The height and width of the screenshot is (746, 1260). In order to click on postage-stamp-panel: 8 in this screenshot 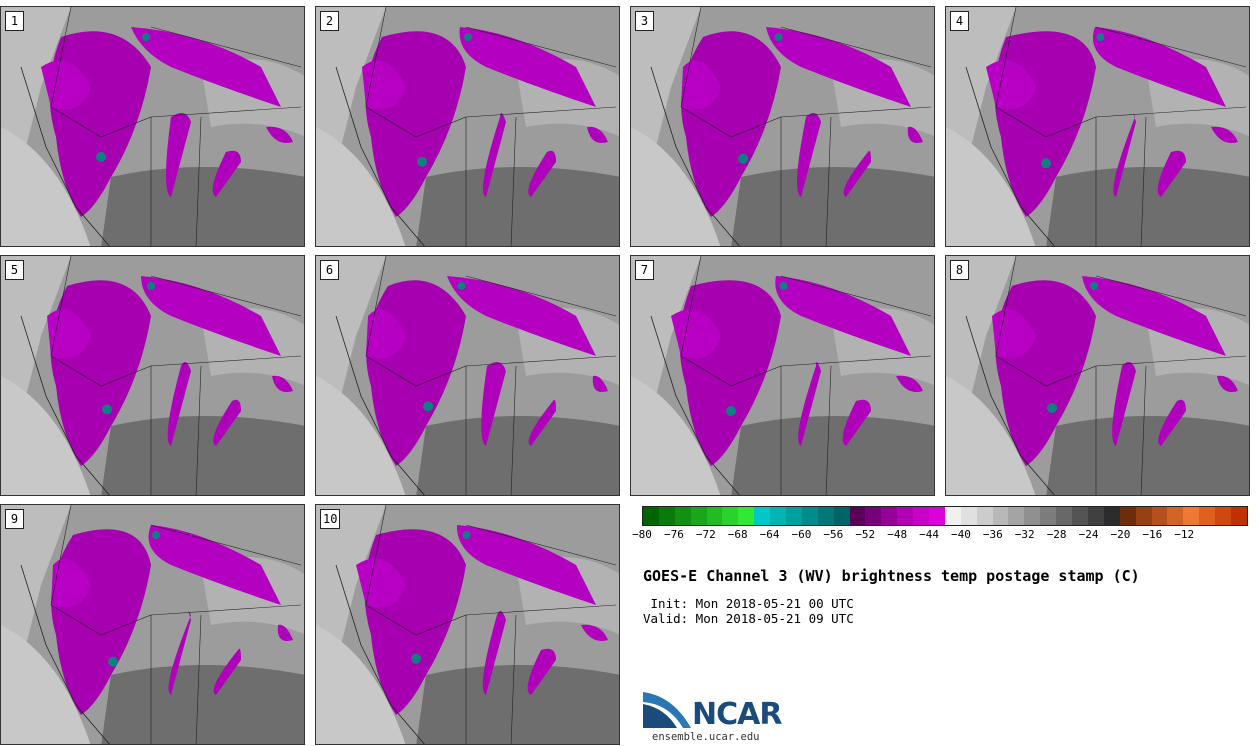, I will do `click(1097, 375)`.